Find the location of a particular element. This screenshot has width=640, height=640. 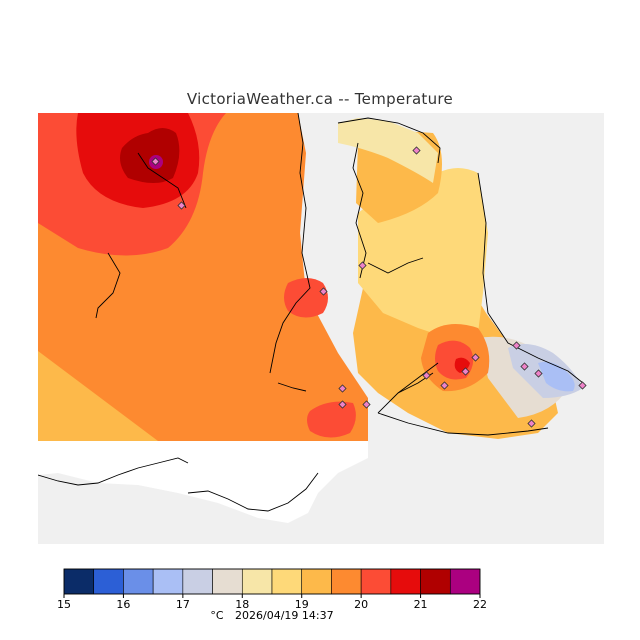

legend-frame is located at coordinates (272, 581).